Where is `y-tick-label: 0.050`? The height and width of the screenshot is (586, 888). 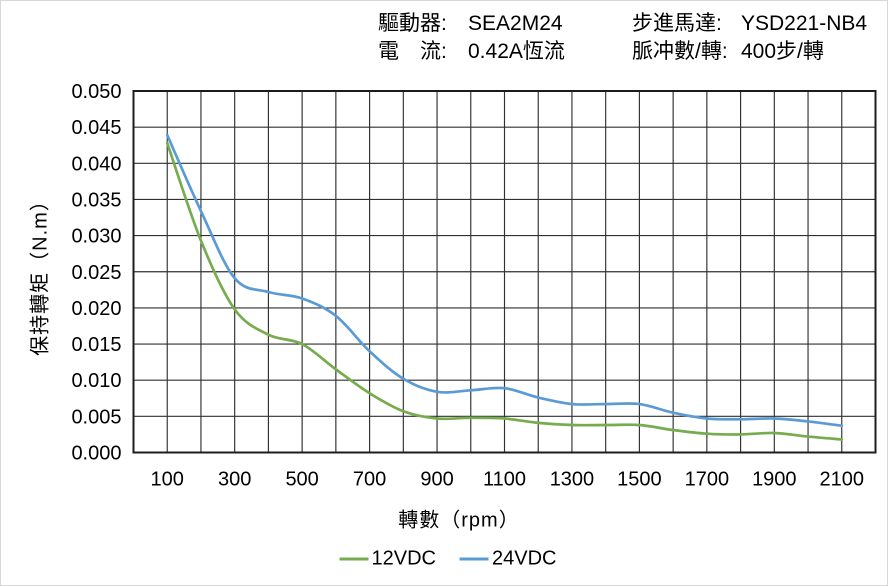 y-tick-label: 0.050 is located at coordinates (96, 92).